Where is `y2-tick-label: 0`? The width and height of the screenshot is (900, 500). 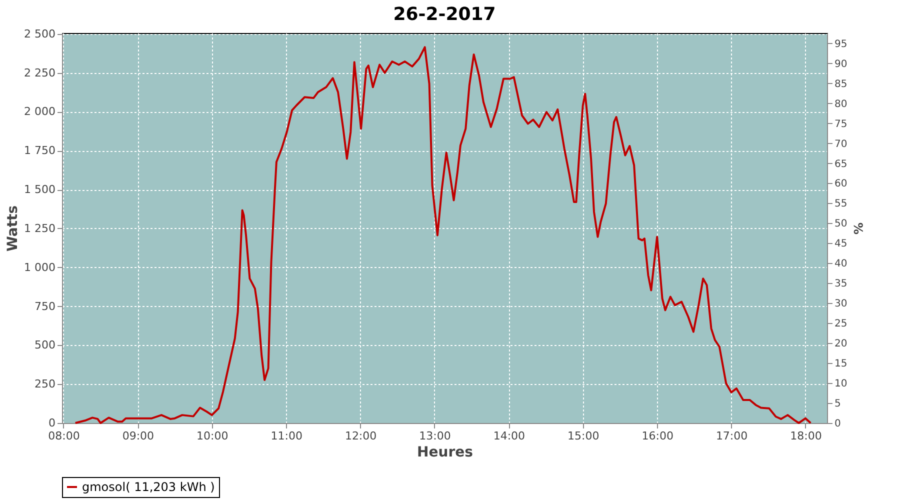
y2-tick-label: 0 is located at coordinates (837, 424).